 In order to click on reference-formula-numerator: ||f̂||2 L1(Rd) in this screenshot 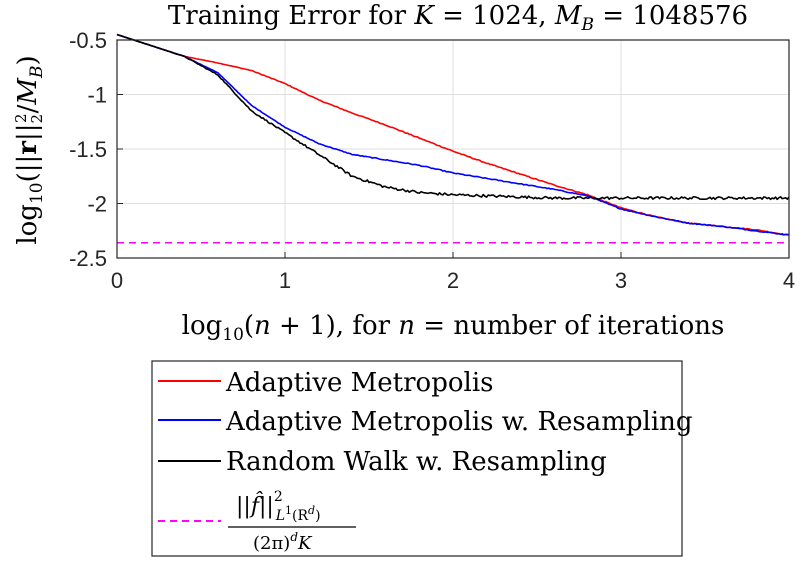, I will do `click(278, 506)`.